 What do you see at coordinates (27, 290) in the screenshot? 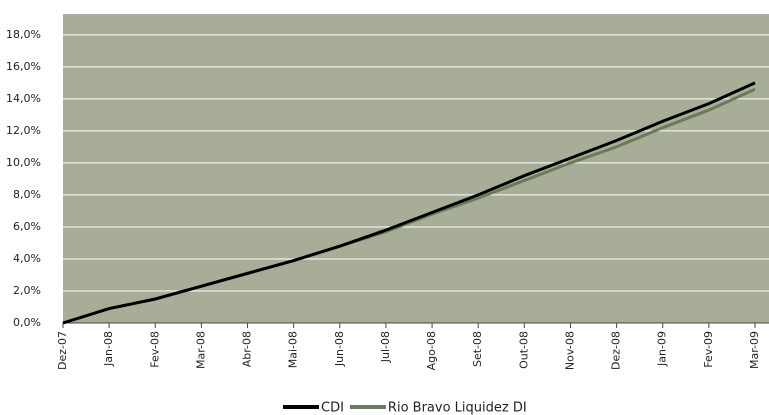
I see `y-tick-label: 2,0%` at bounding box center [27, 290].